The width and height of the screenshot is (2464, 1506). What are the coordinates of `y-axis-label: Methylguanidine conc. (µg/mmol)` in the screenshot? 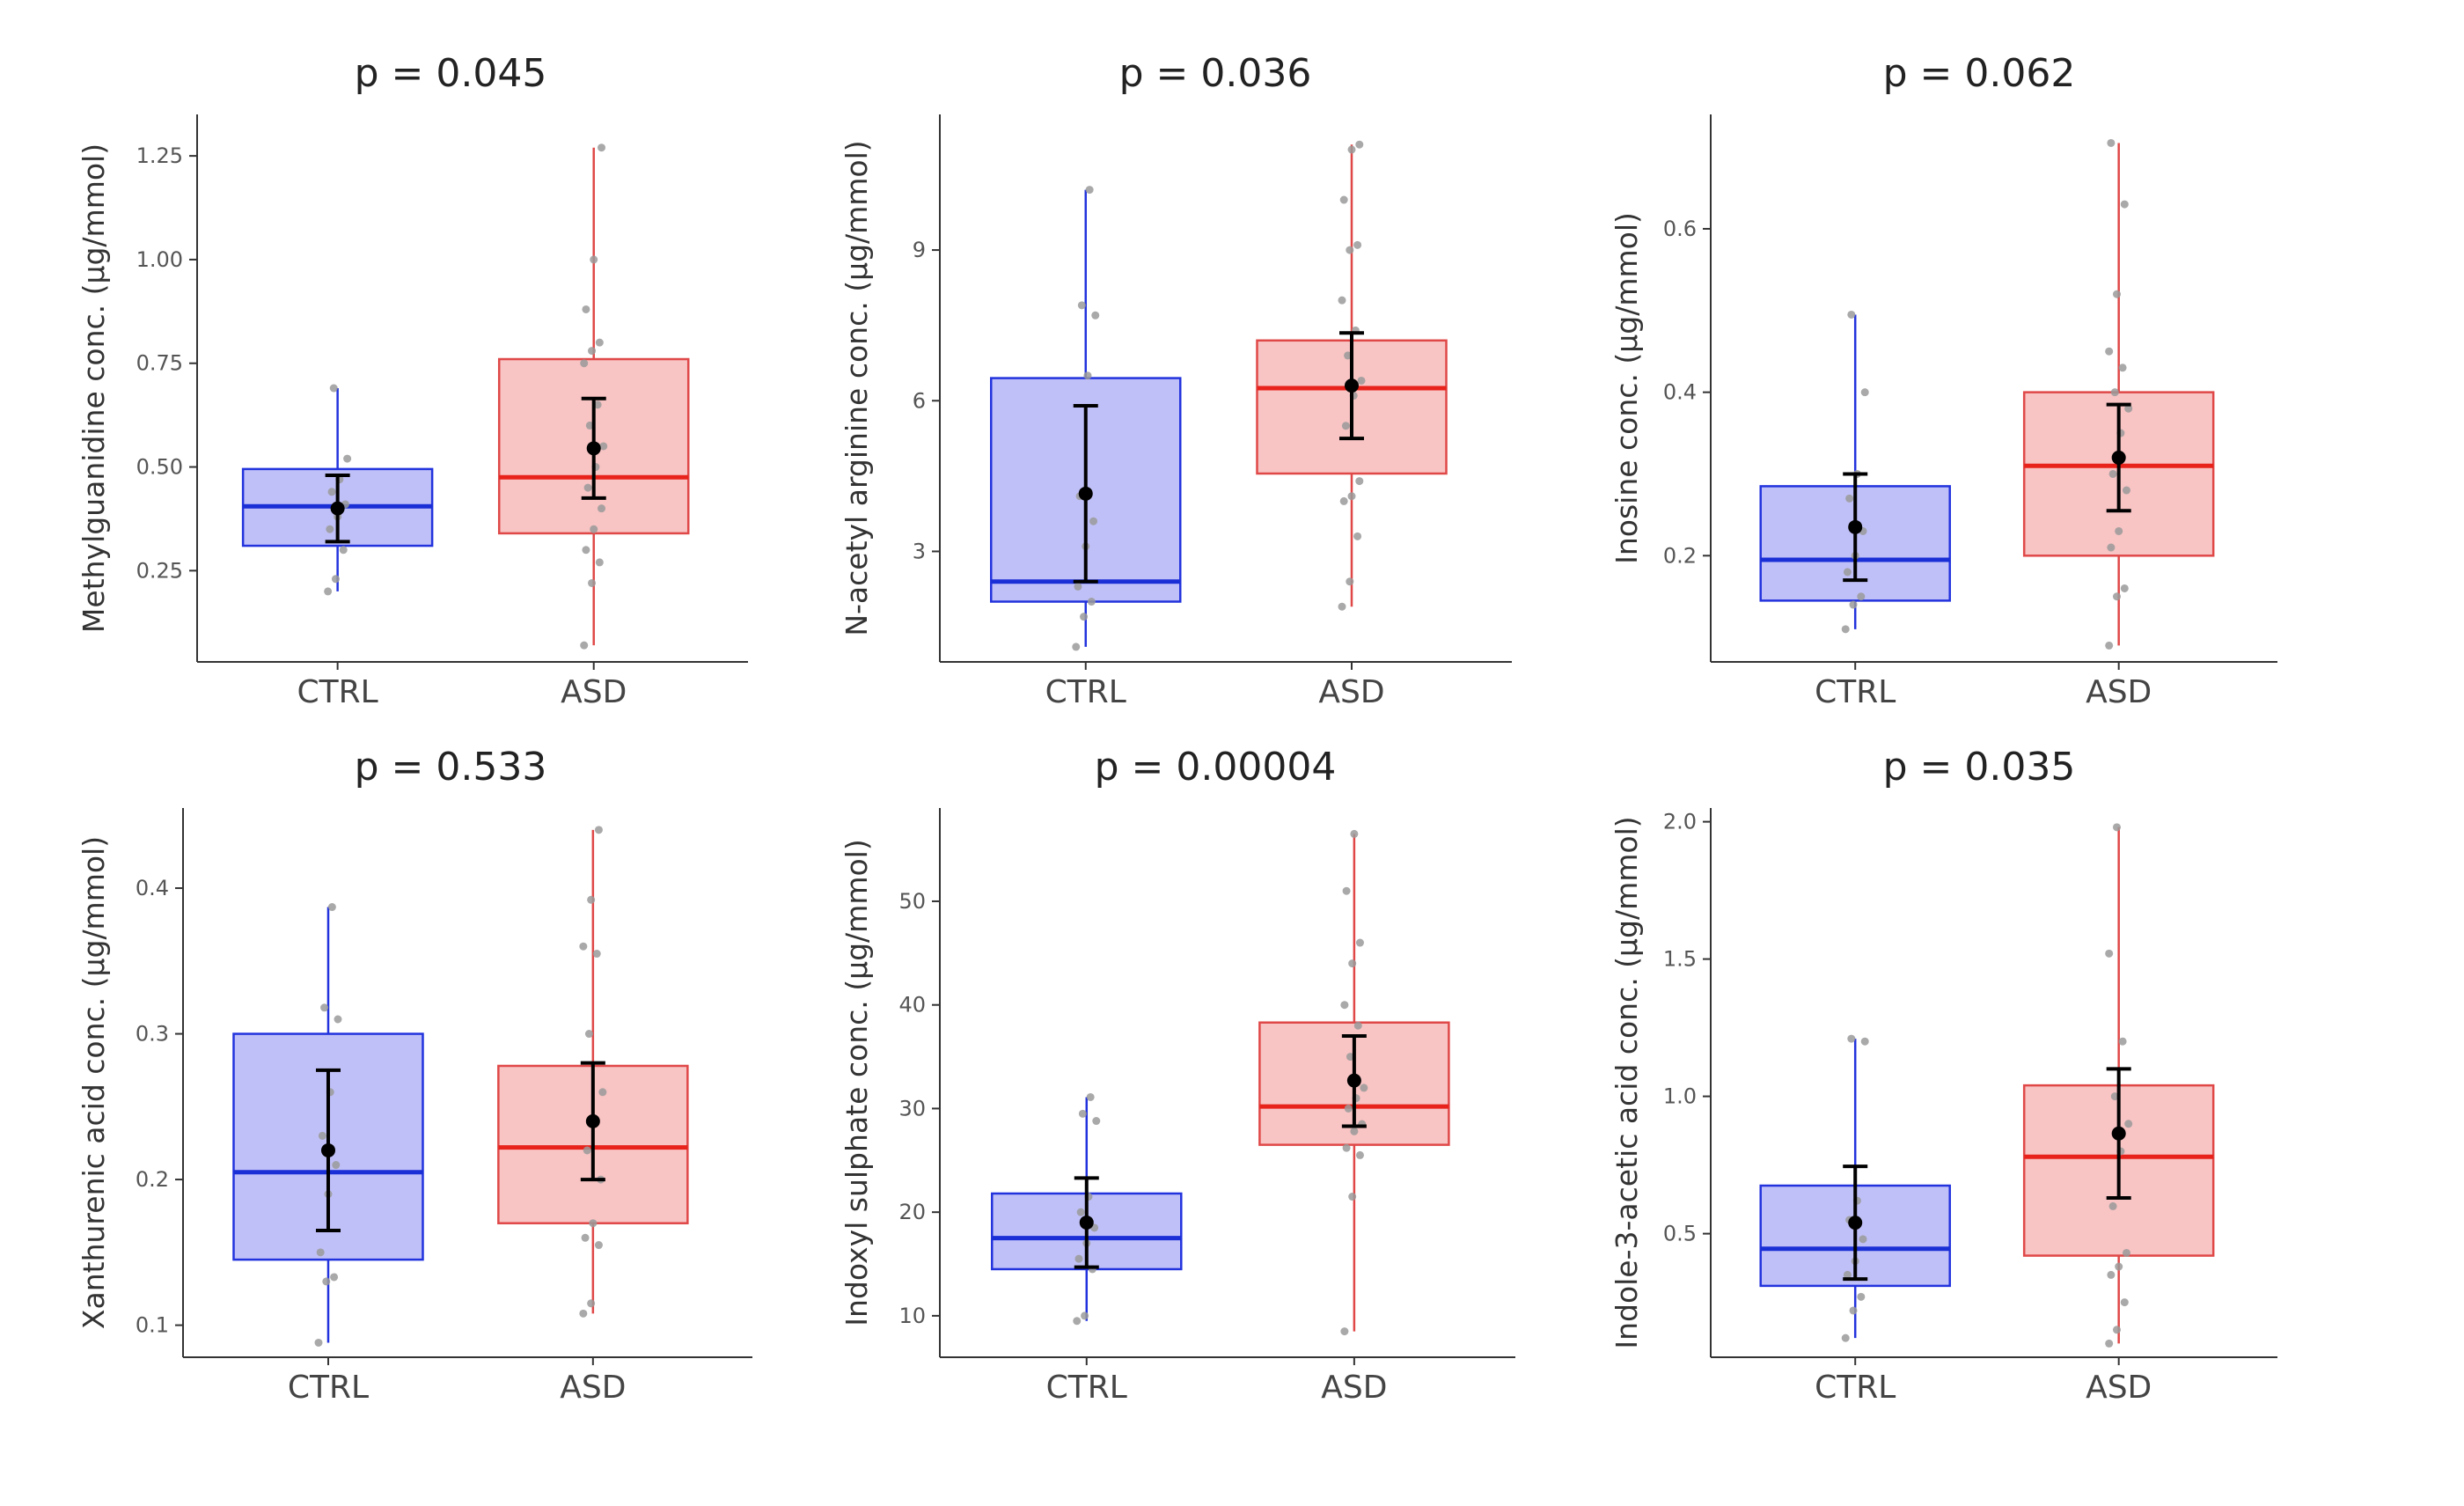 It's located at (94, 388).